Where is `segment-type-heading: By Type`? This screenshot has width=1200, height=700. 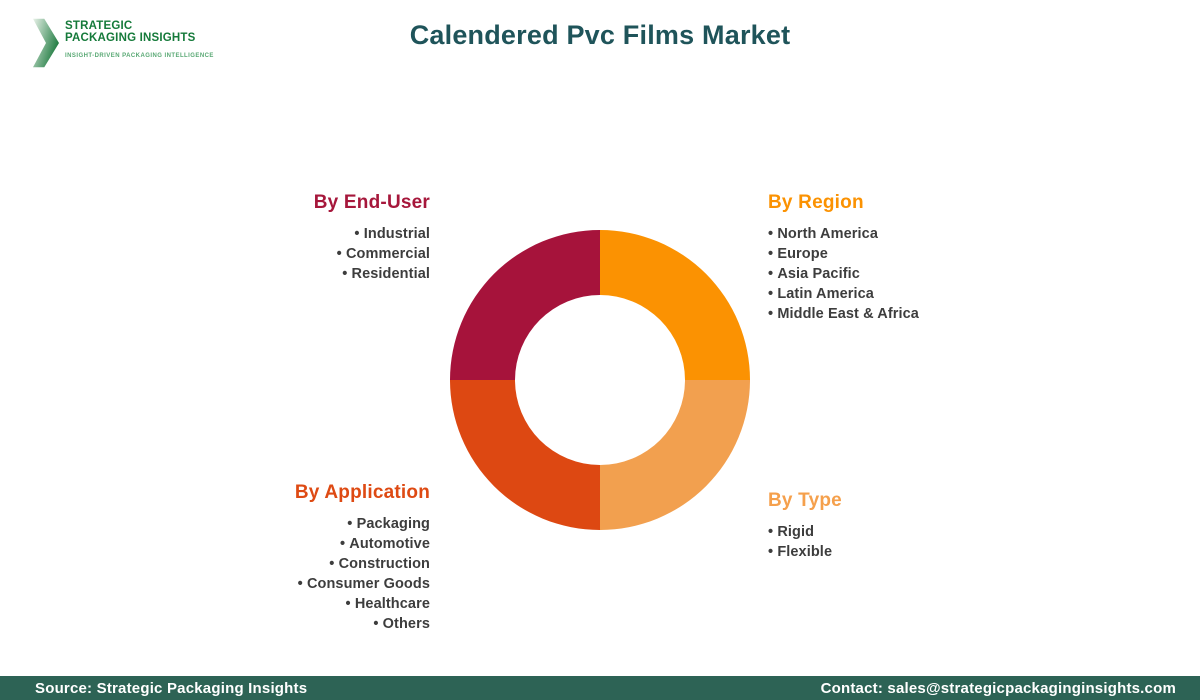
segment-type-heading: By Type is located at coordinates (805, 500).